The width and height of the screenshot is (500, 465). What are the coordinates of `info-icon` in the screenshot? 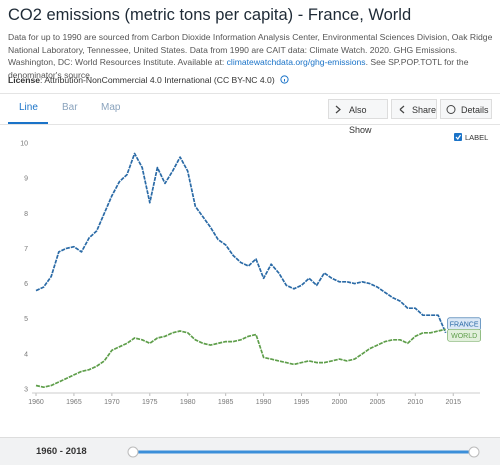 It's located at (284, 79).